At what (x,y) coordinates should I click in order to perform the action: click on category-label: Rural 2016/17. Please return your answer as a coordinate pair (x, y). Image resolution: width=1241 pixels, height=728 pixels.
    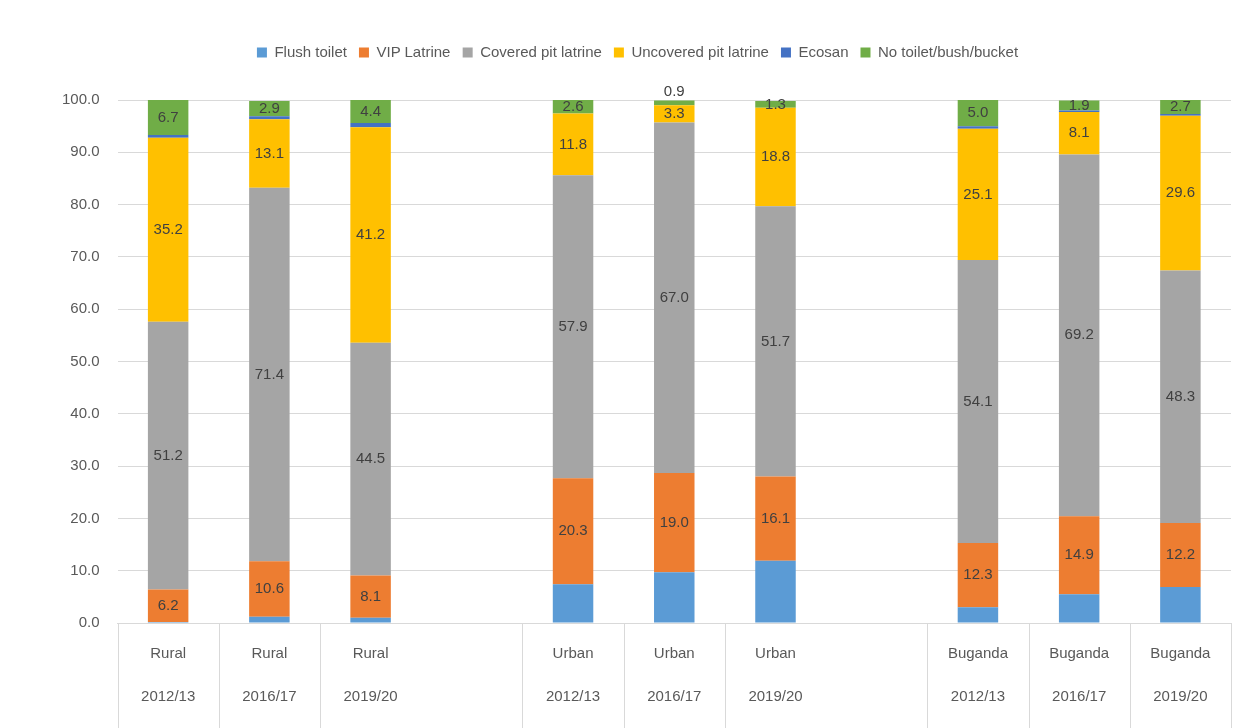
    Looking at the image, I should click on (269, 674).